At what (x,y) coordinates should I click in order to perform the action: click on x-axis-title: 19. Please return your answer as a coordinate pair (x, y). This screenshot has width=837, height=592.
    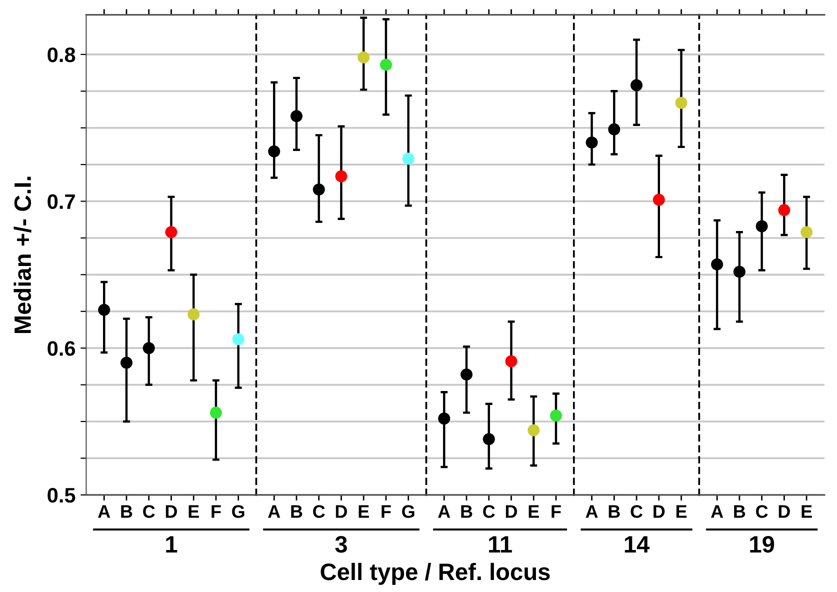
    Looking at the image, I should click on (762, 544).